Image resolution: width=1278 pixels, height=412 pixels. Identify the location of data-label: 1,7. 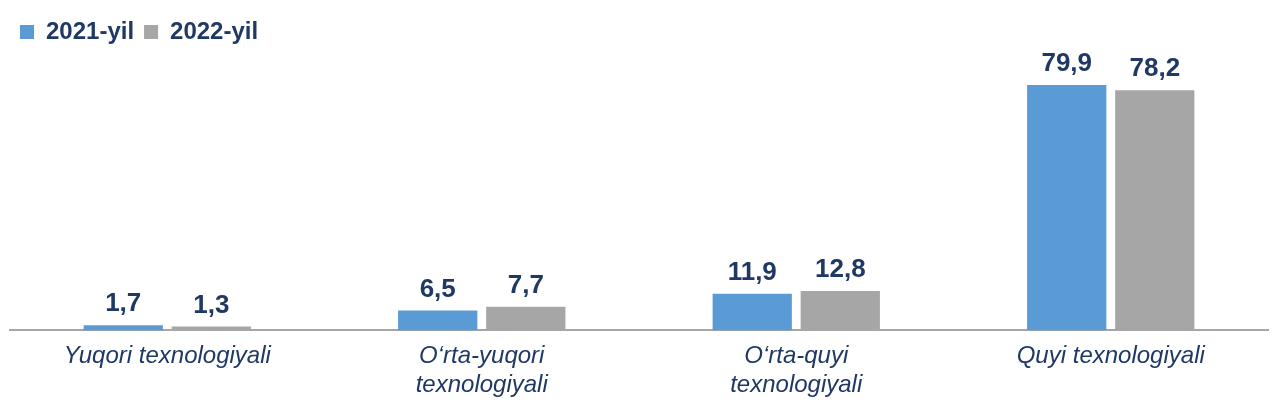
(123, 302).